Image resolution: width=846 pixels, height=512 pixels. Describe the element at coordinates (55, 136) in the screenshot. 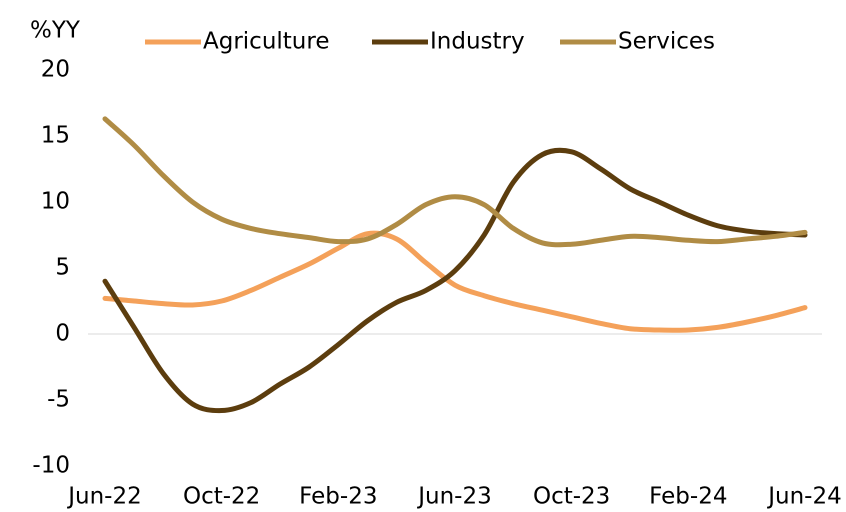

I see `y-tick-label: 15` at that location.